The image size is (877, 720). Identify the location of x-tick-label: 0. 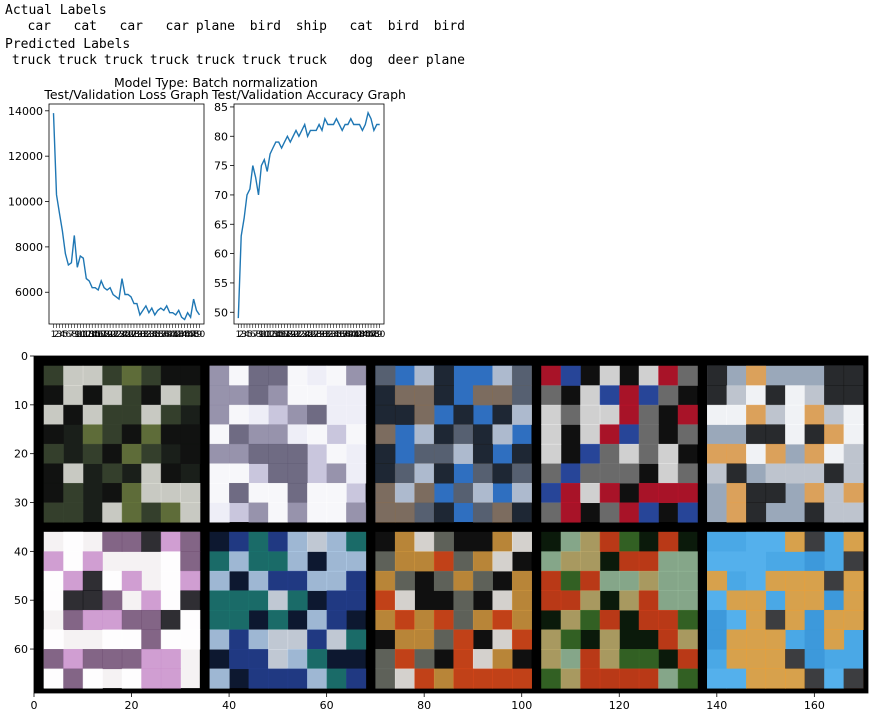
(34, 705).